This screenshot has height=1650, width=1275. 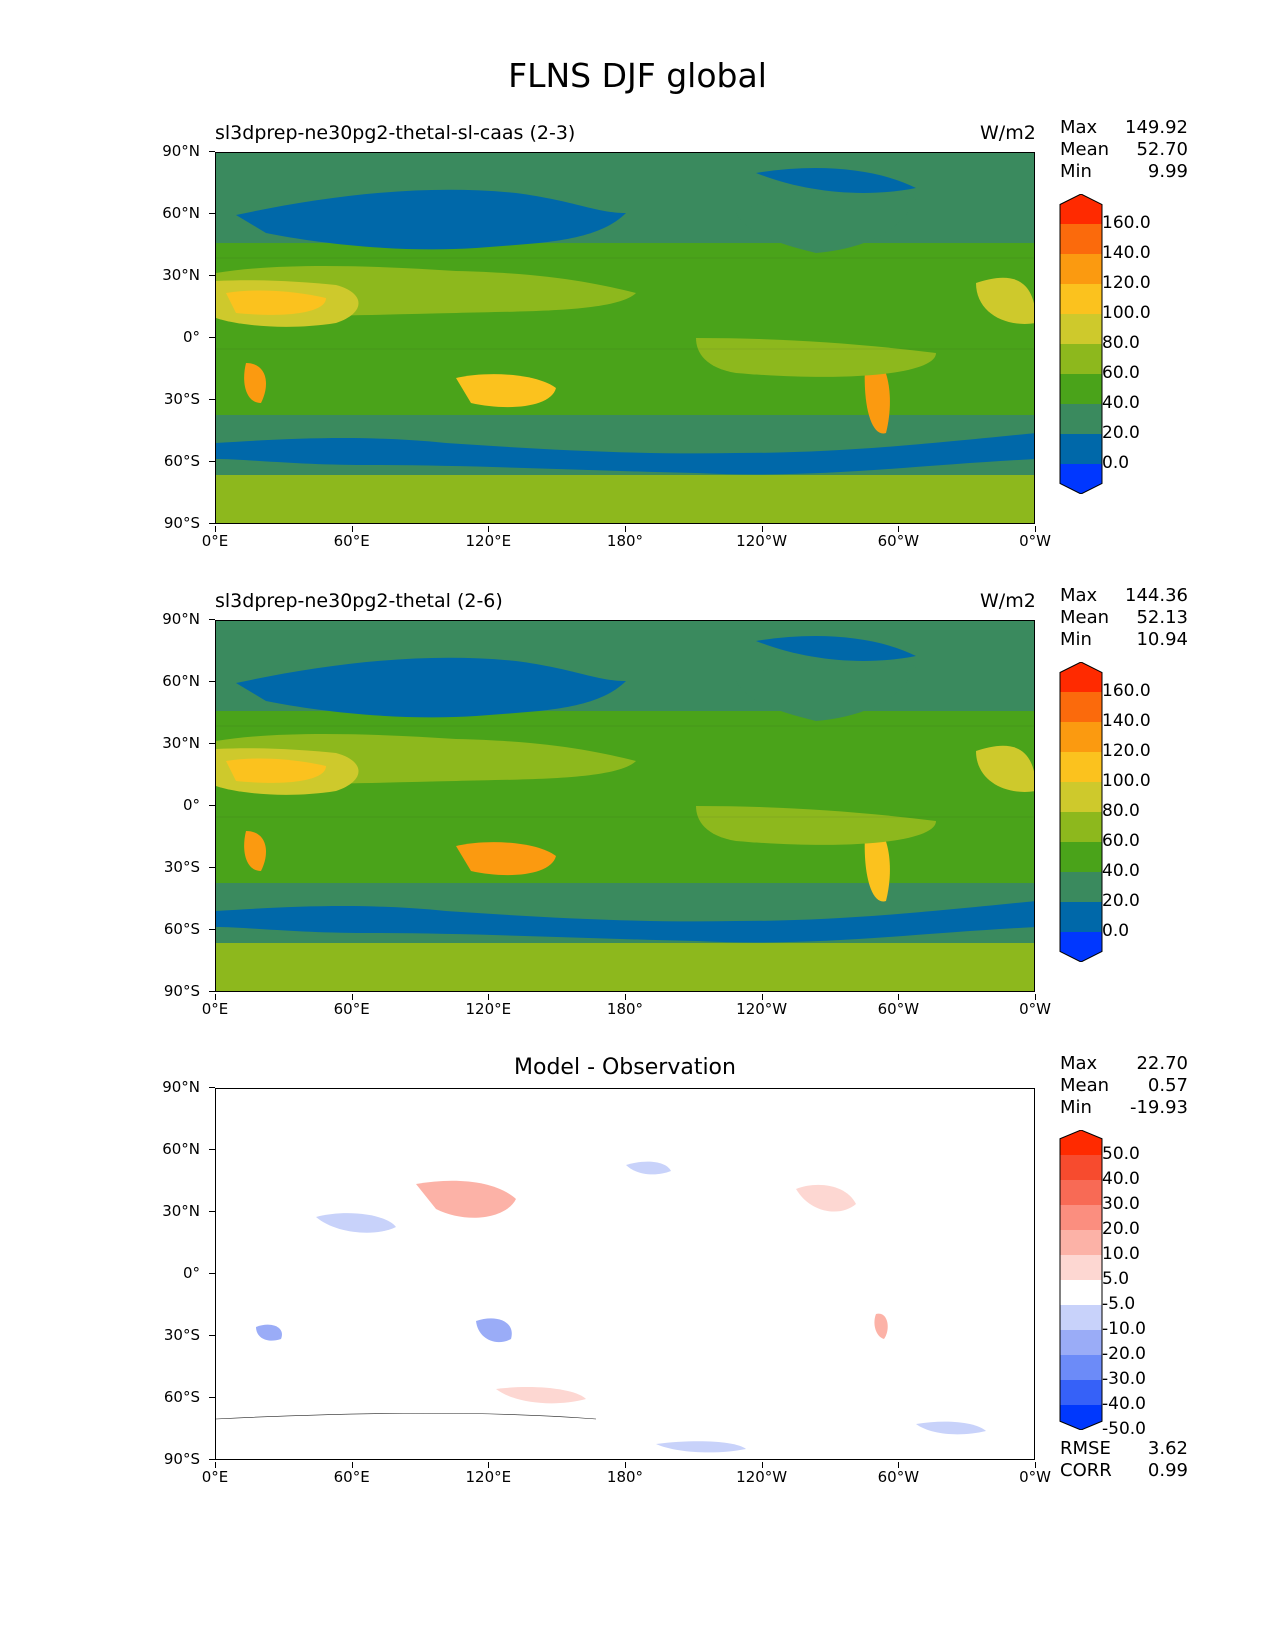 What do you see at coordinates (359, 601) in the screenshot?
I see `panel-title-left: sl3dprep-ne30pg2-thetal (2-6)` at bounding box center [359, 601].